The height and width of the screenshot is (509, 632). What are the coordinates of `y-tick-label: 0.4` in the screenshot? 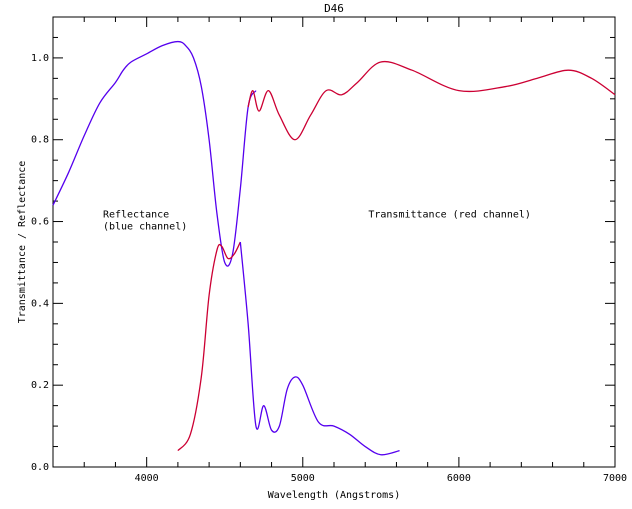 It's located at (40, 303).